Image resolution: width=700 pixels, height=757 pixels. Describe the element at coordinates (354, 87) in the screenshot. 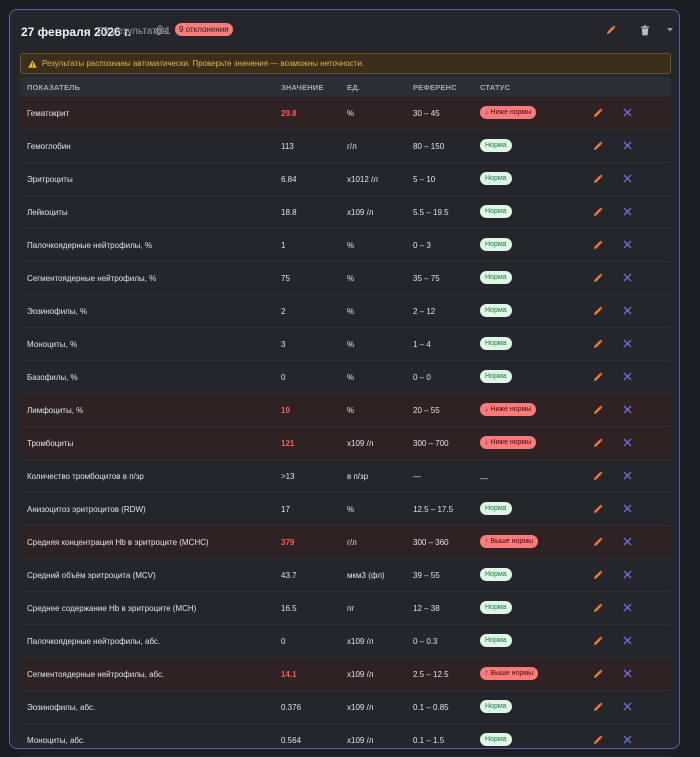

I see `col-header-unit: ЕД.` at that location.